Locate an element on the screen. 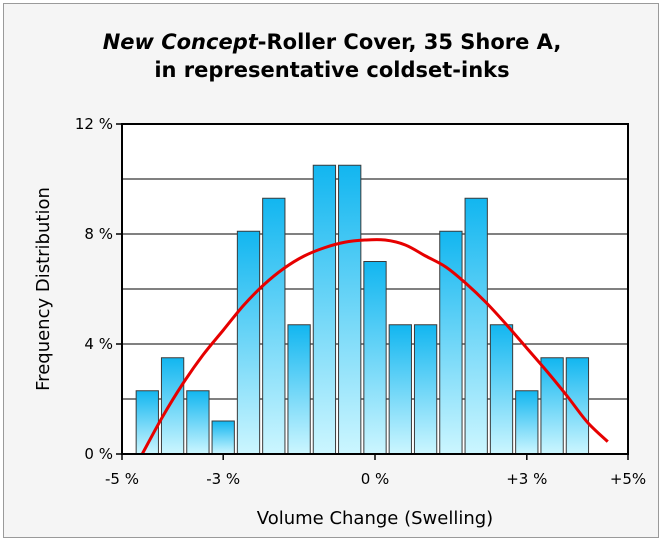 The image size is (664, 543). x-tick-label: +5% is located at coordinates (628, 479).